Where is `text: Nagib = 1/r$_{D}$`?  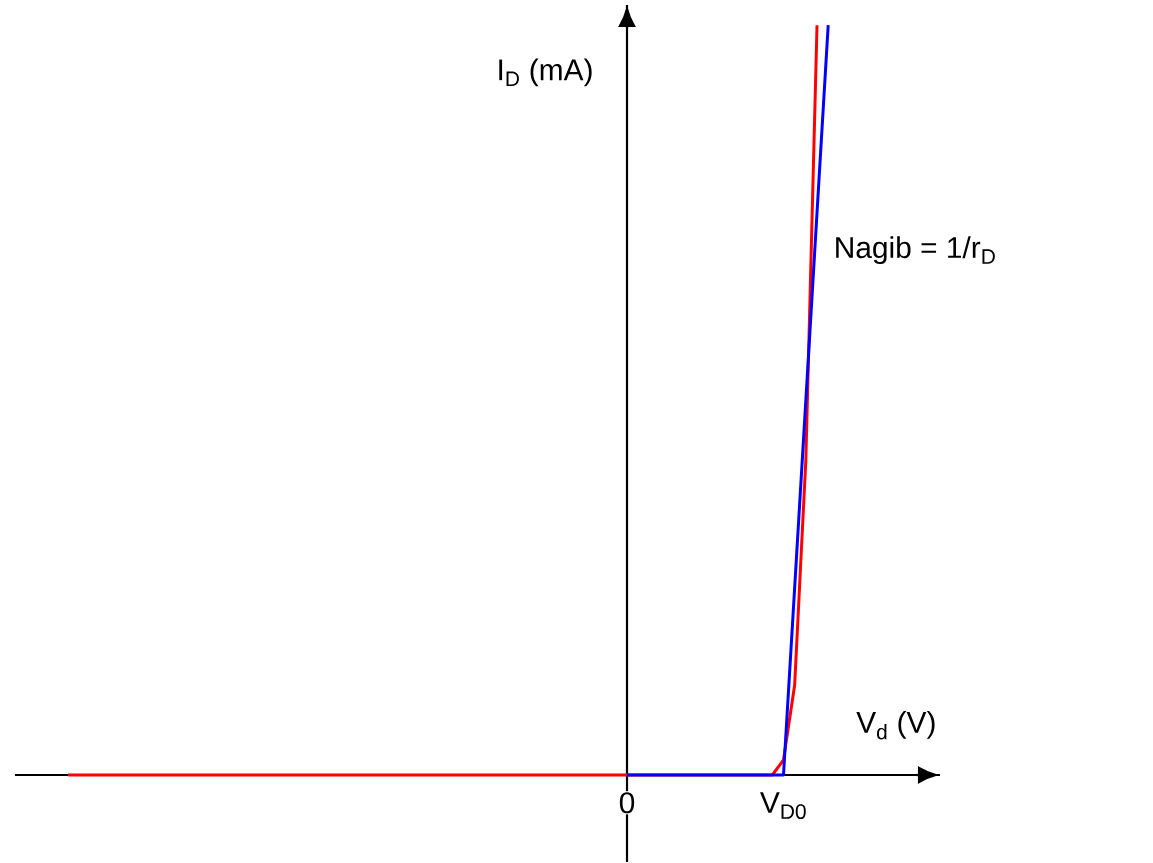
text: Nagib = 1/r$_{D}$ is located at coordinates (915, 250).